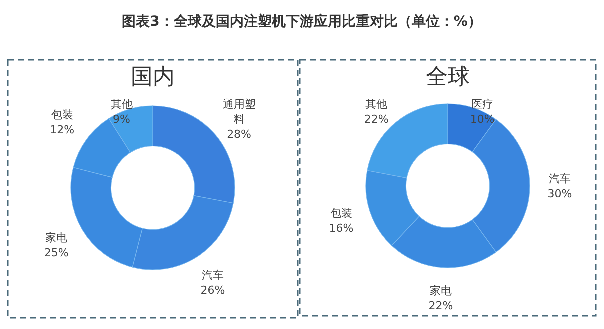 The image size is (604, 329). What do you see at coordinates (62, 130) in the screenshot?
I see `data-label: 12%` at bounding box center [62, 130].